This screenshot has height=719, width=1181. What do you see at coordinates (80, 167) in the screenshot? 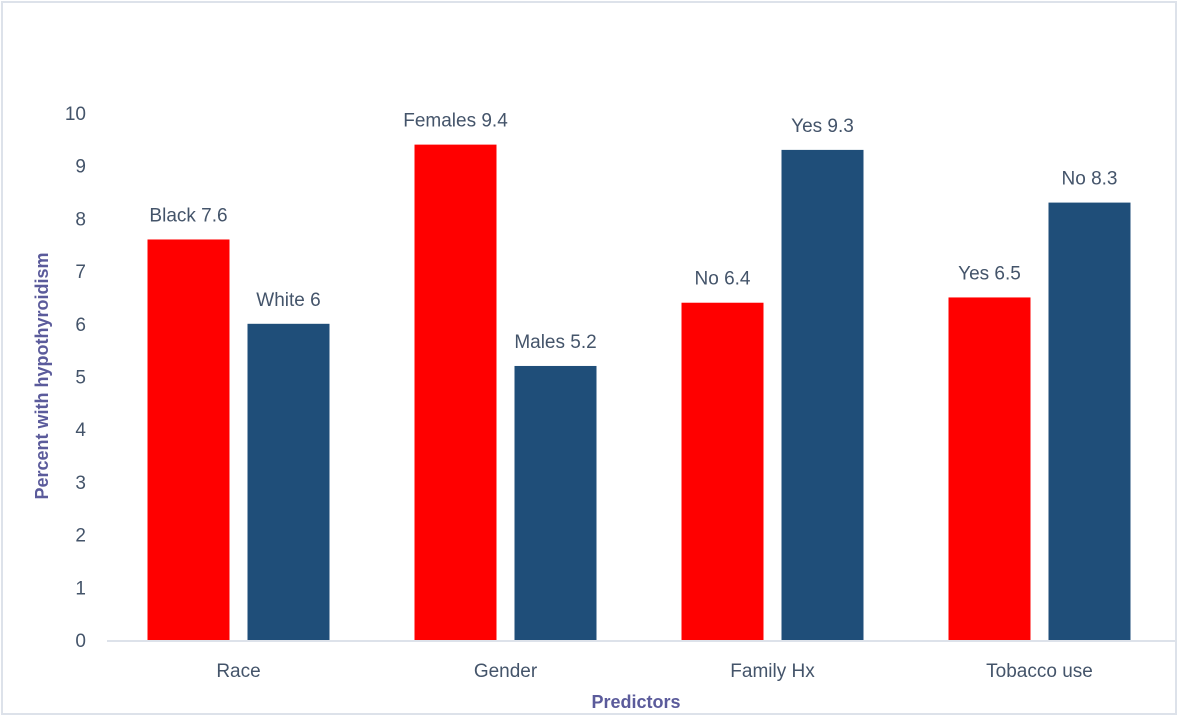
I see `y-tick-label: 9` at bounding box center [80, 167].